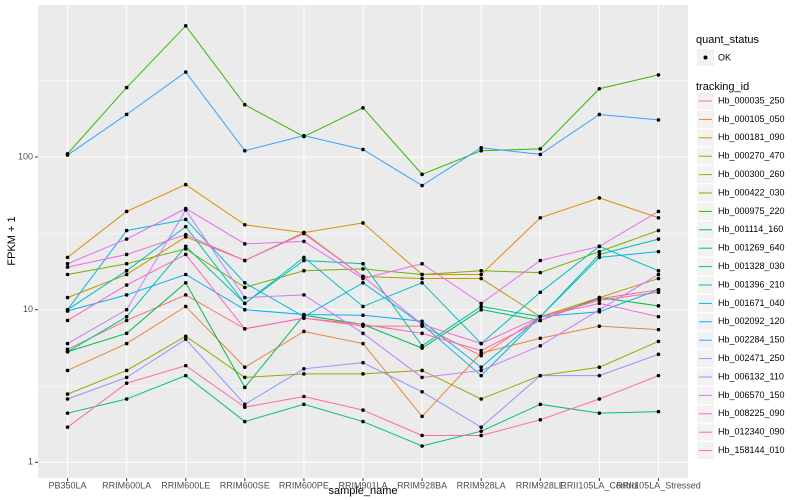  I want to click on y-axis-title: FPKM + 1, so click(12, 240).